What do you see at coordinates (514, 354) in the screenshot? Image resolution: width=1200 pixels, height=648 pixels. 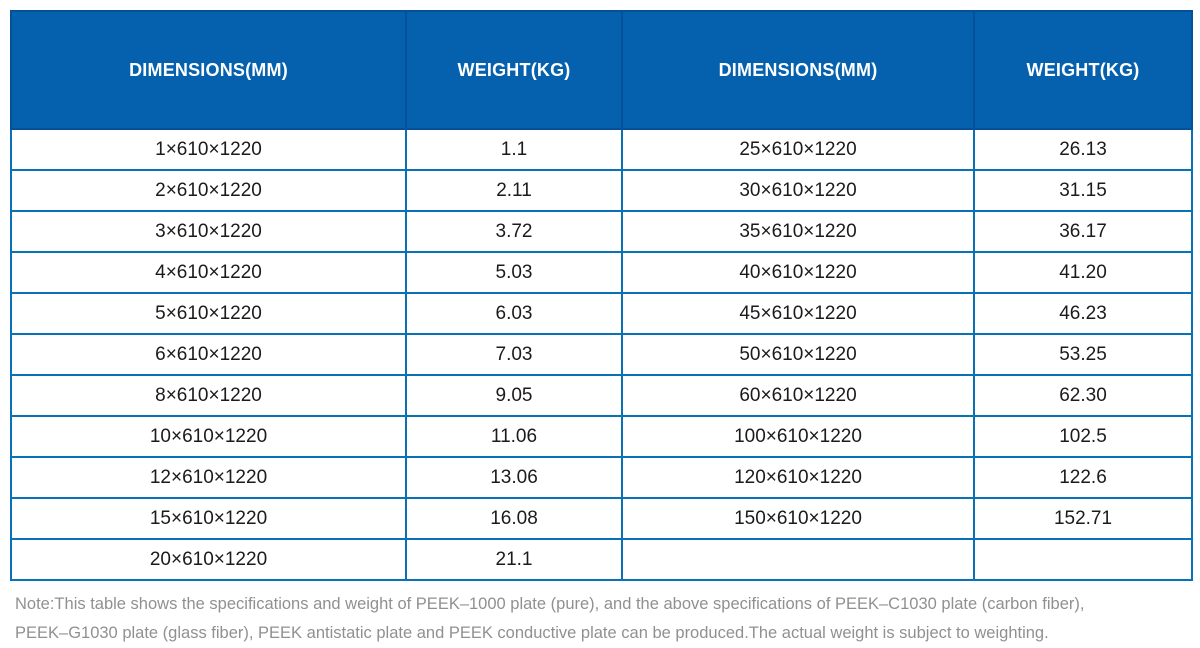 I see `weight-cell: 7.03` at bounding box center [514, 354].